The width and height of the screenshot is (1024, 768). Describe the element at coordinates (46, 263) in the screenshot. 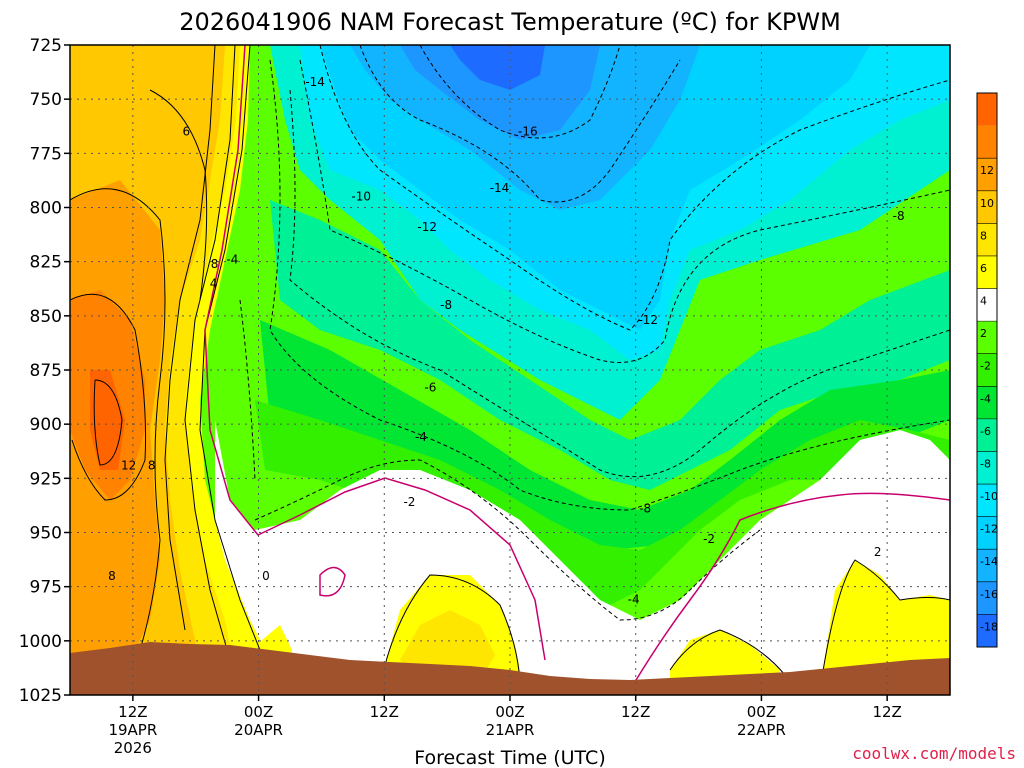

I see `y-tick-label: 825` at that location.